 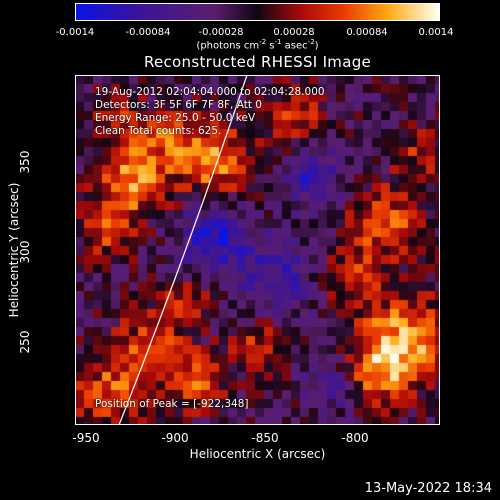 I want to click on y-axis-label: Heliocentric Y (arcsec), so click(x=14, y=250).